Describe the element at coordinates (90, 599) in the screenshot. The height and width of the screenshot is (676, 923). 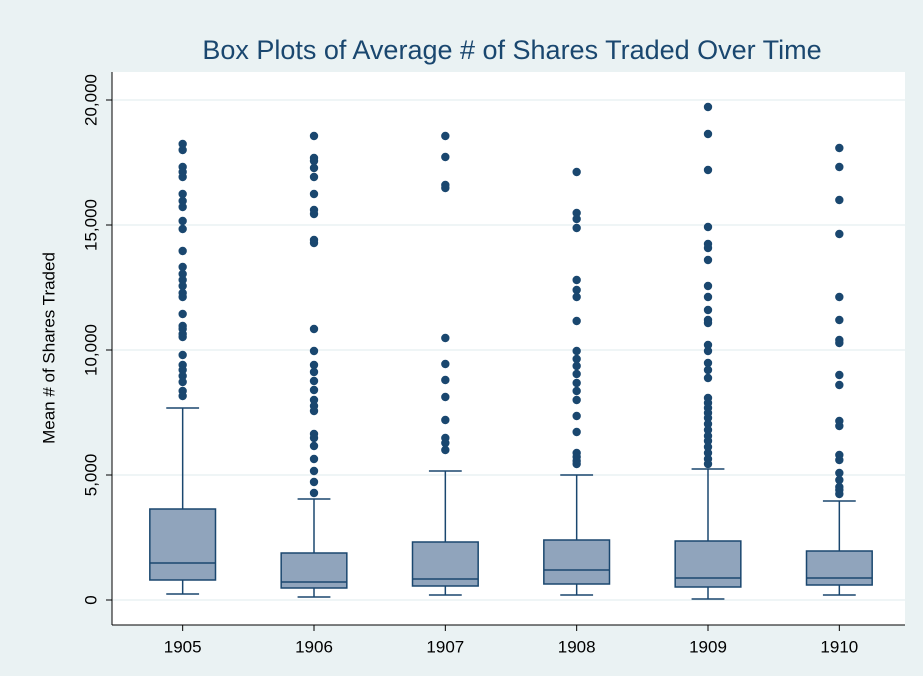
I see `y-tick-label: 0` at that location.